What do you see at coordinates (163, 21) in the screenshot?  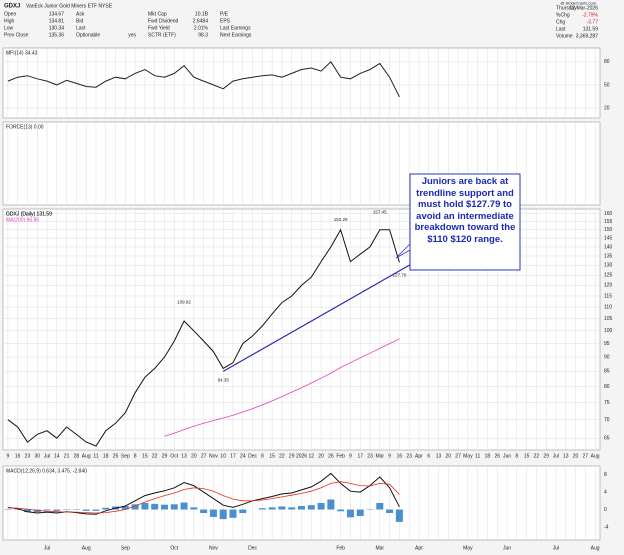 I see `field-label: Fwd Dividend` at bounding box center [163, 21].